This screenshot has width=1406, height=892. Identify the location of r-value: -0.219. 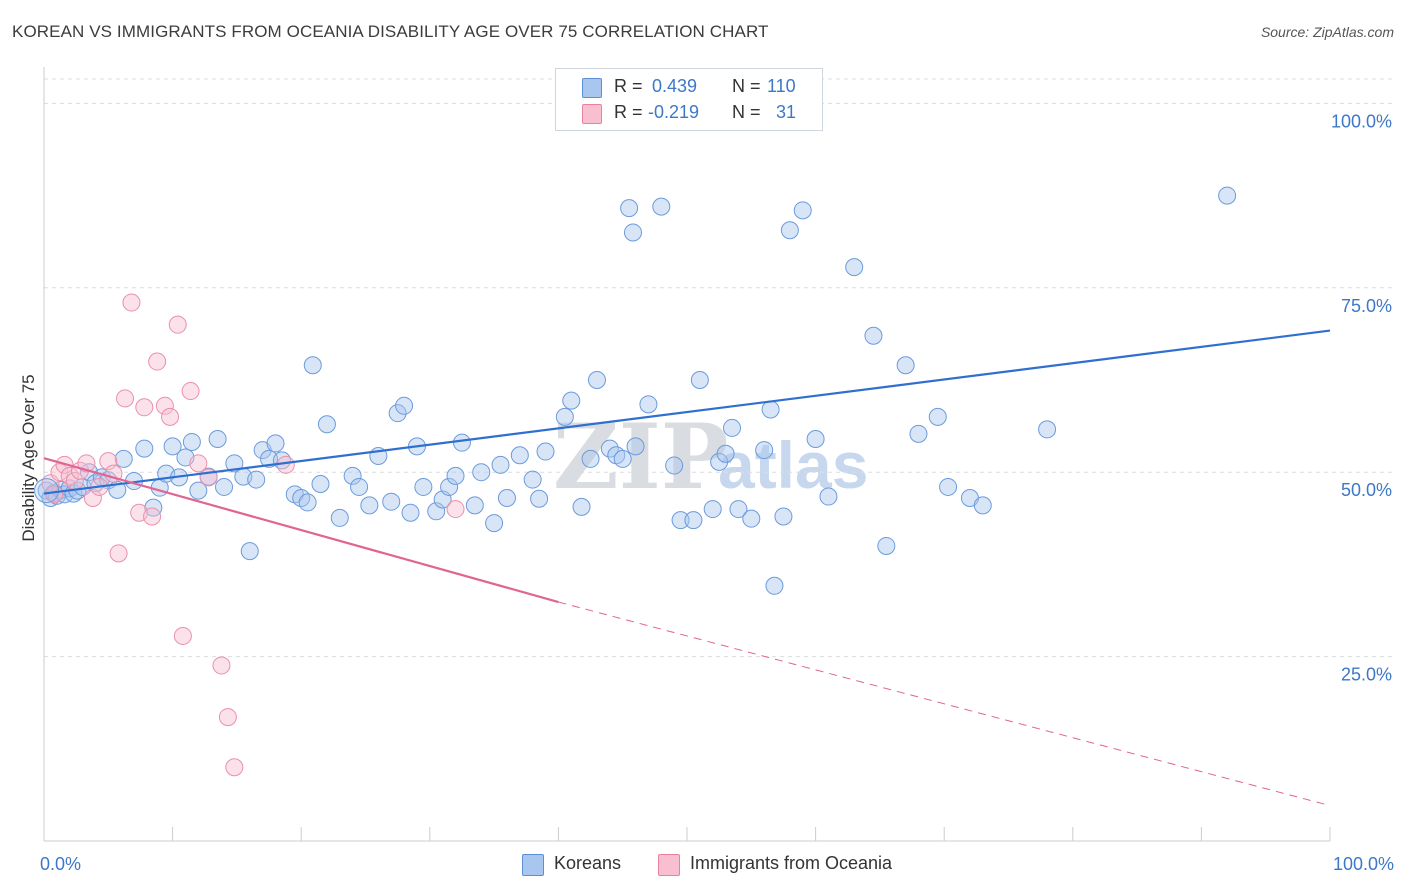
(674, 112).